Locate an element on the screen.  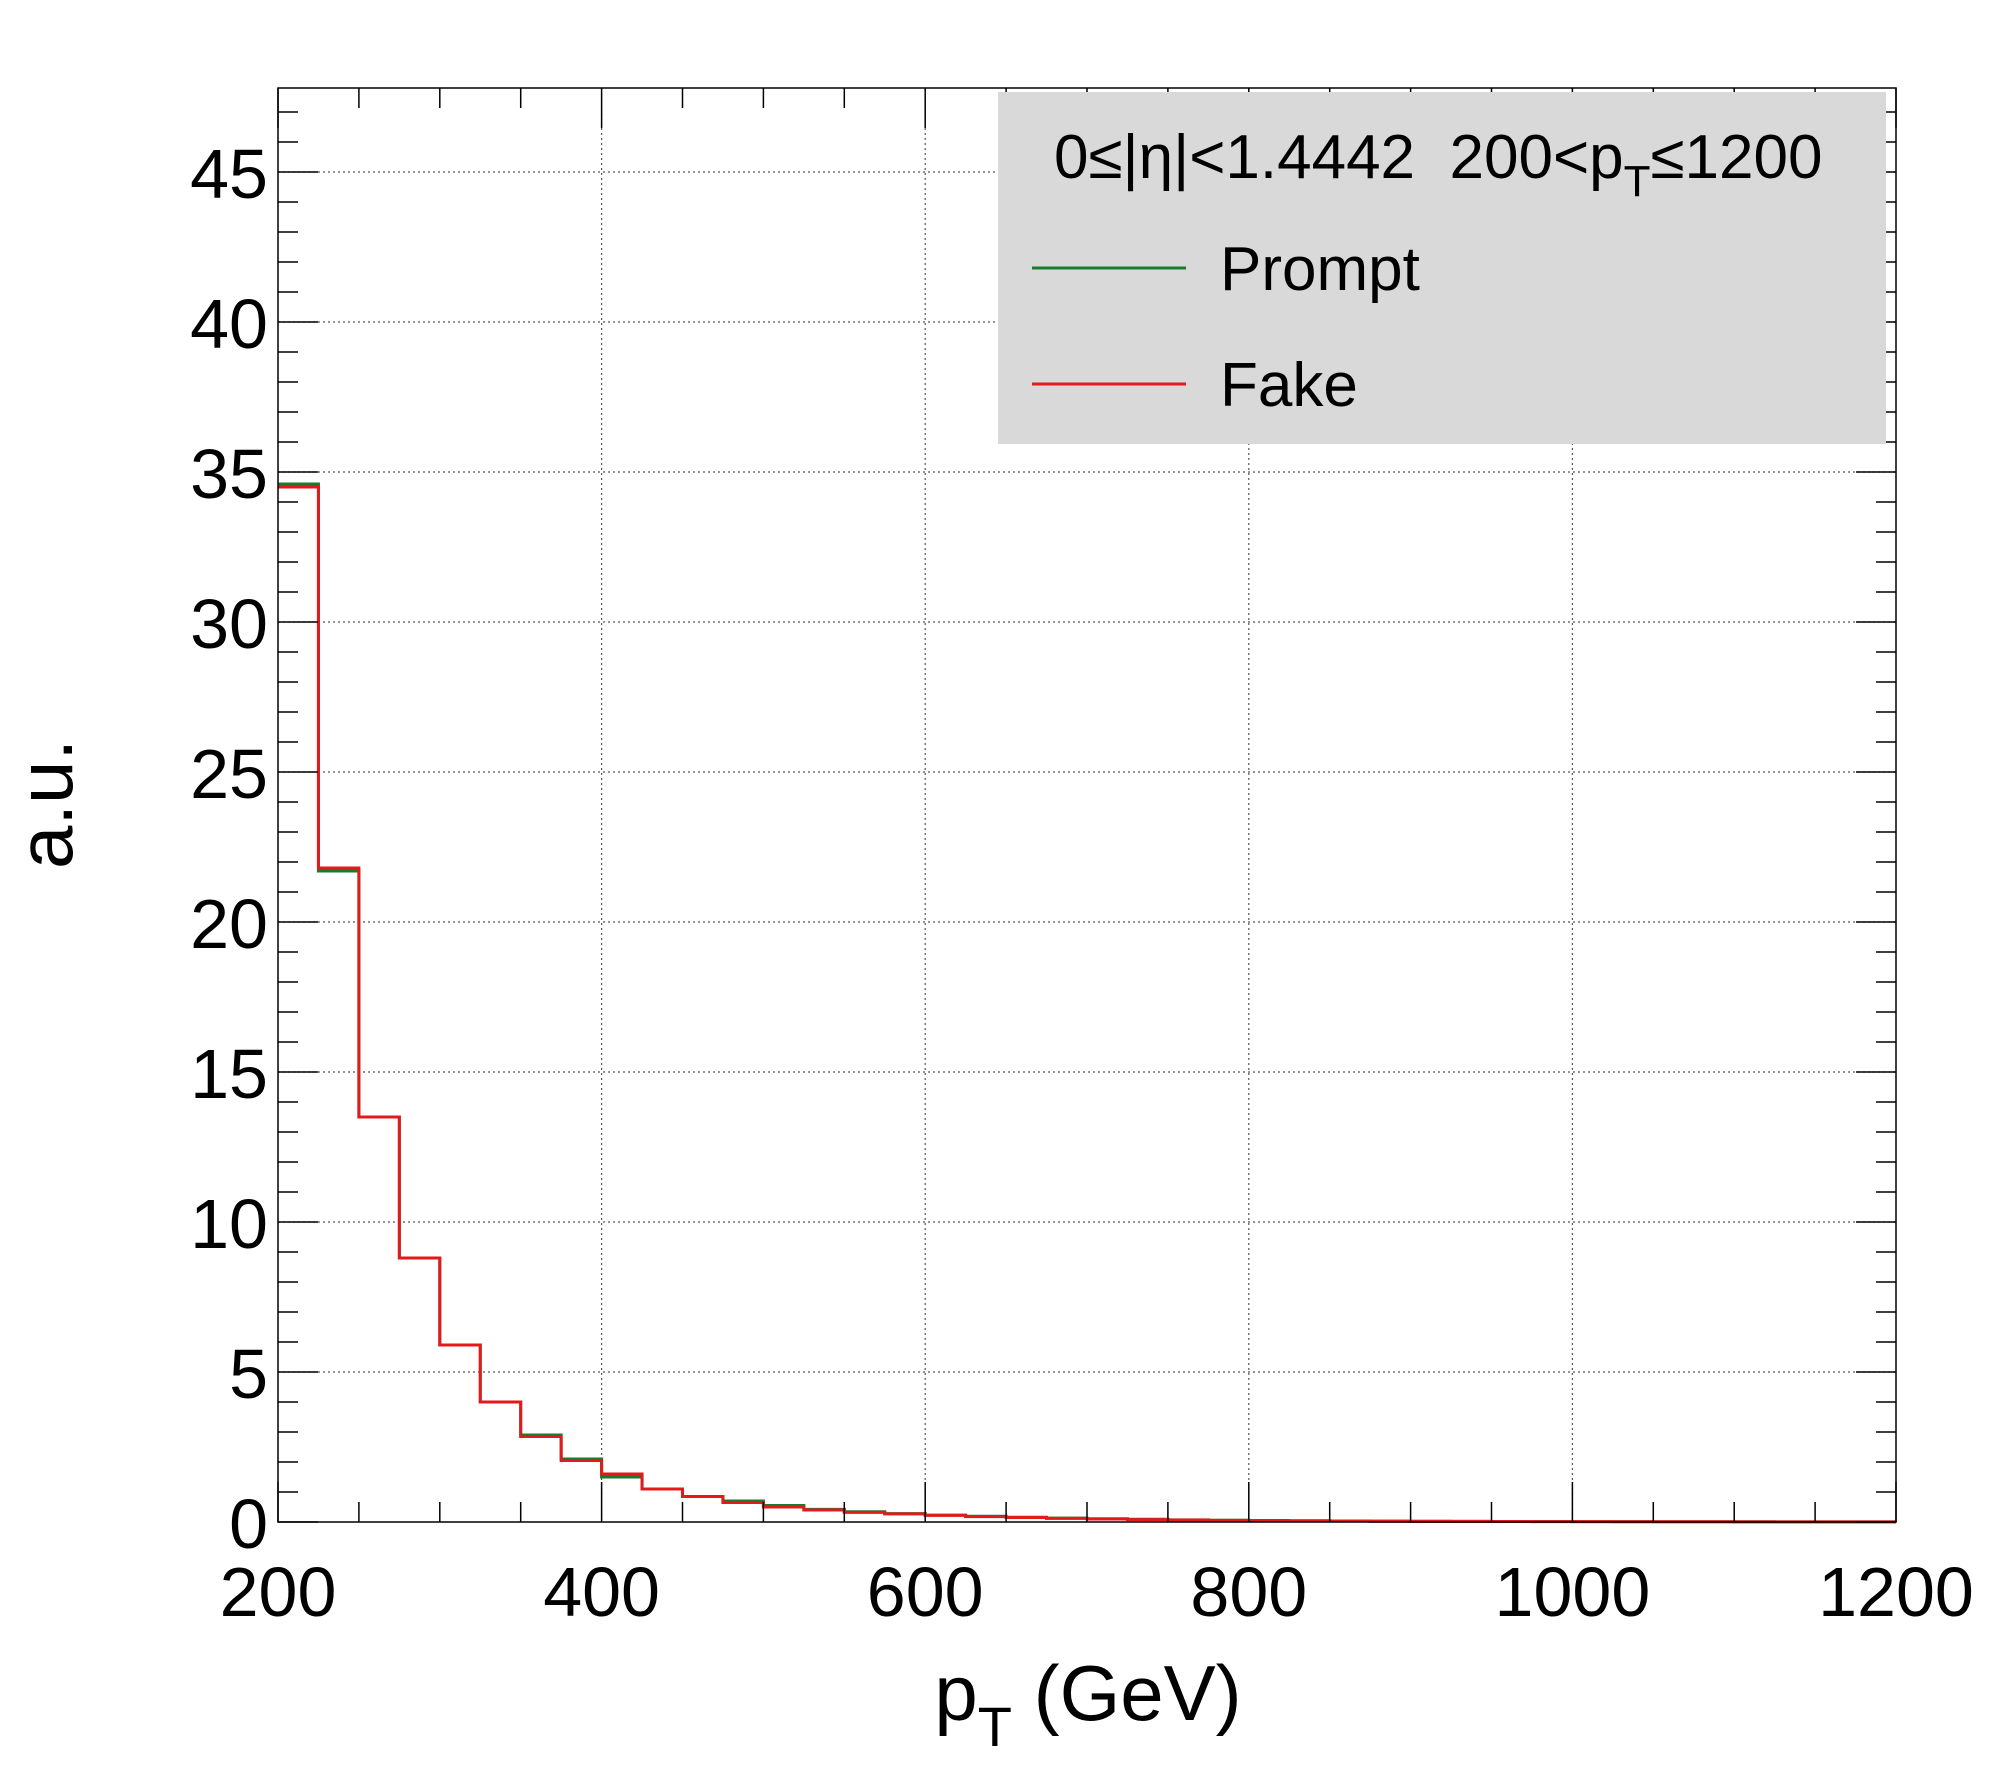
legend: 0≤|η|<1.4442 200<pT≤1200 Prompt Fake is located at coordinates (1442, 268).